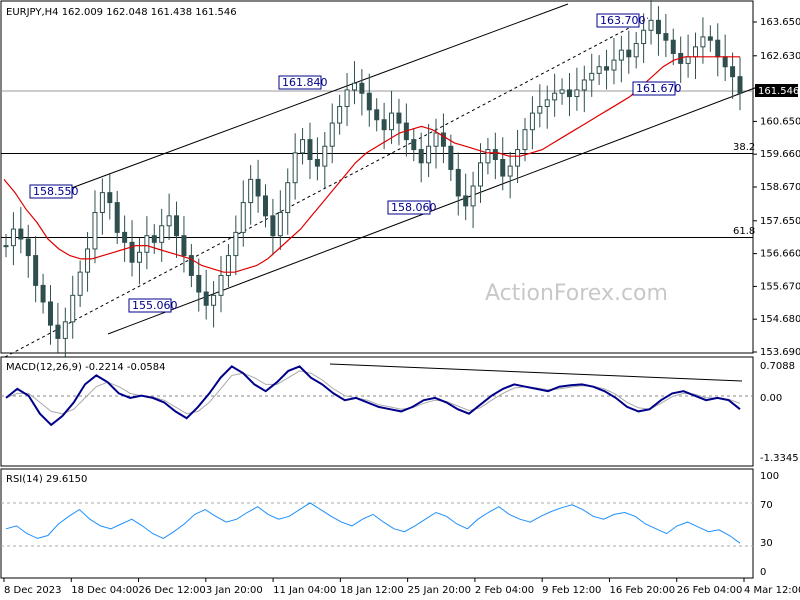 Image resolution: width=800 pixels, height=600 pixels. I want to click on rsi-tick-label: 0, so click(763, 572).